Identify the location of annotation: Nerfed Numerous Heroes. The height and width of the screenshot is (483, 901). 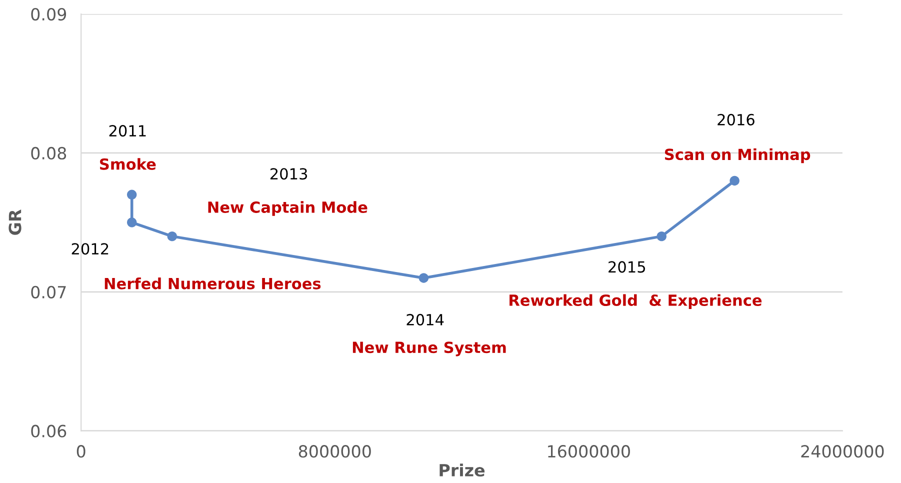
(212, 284).